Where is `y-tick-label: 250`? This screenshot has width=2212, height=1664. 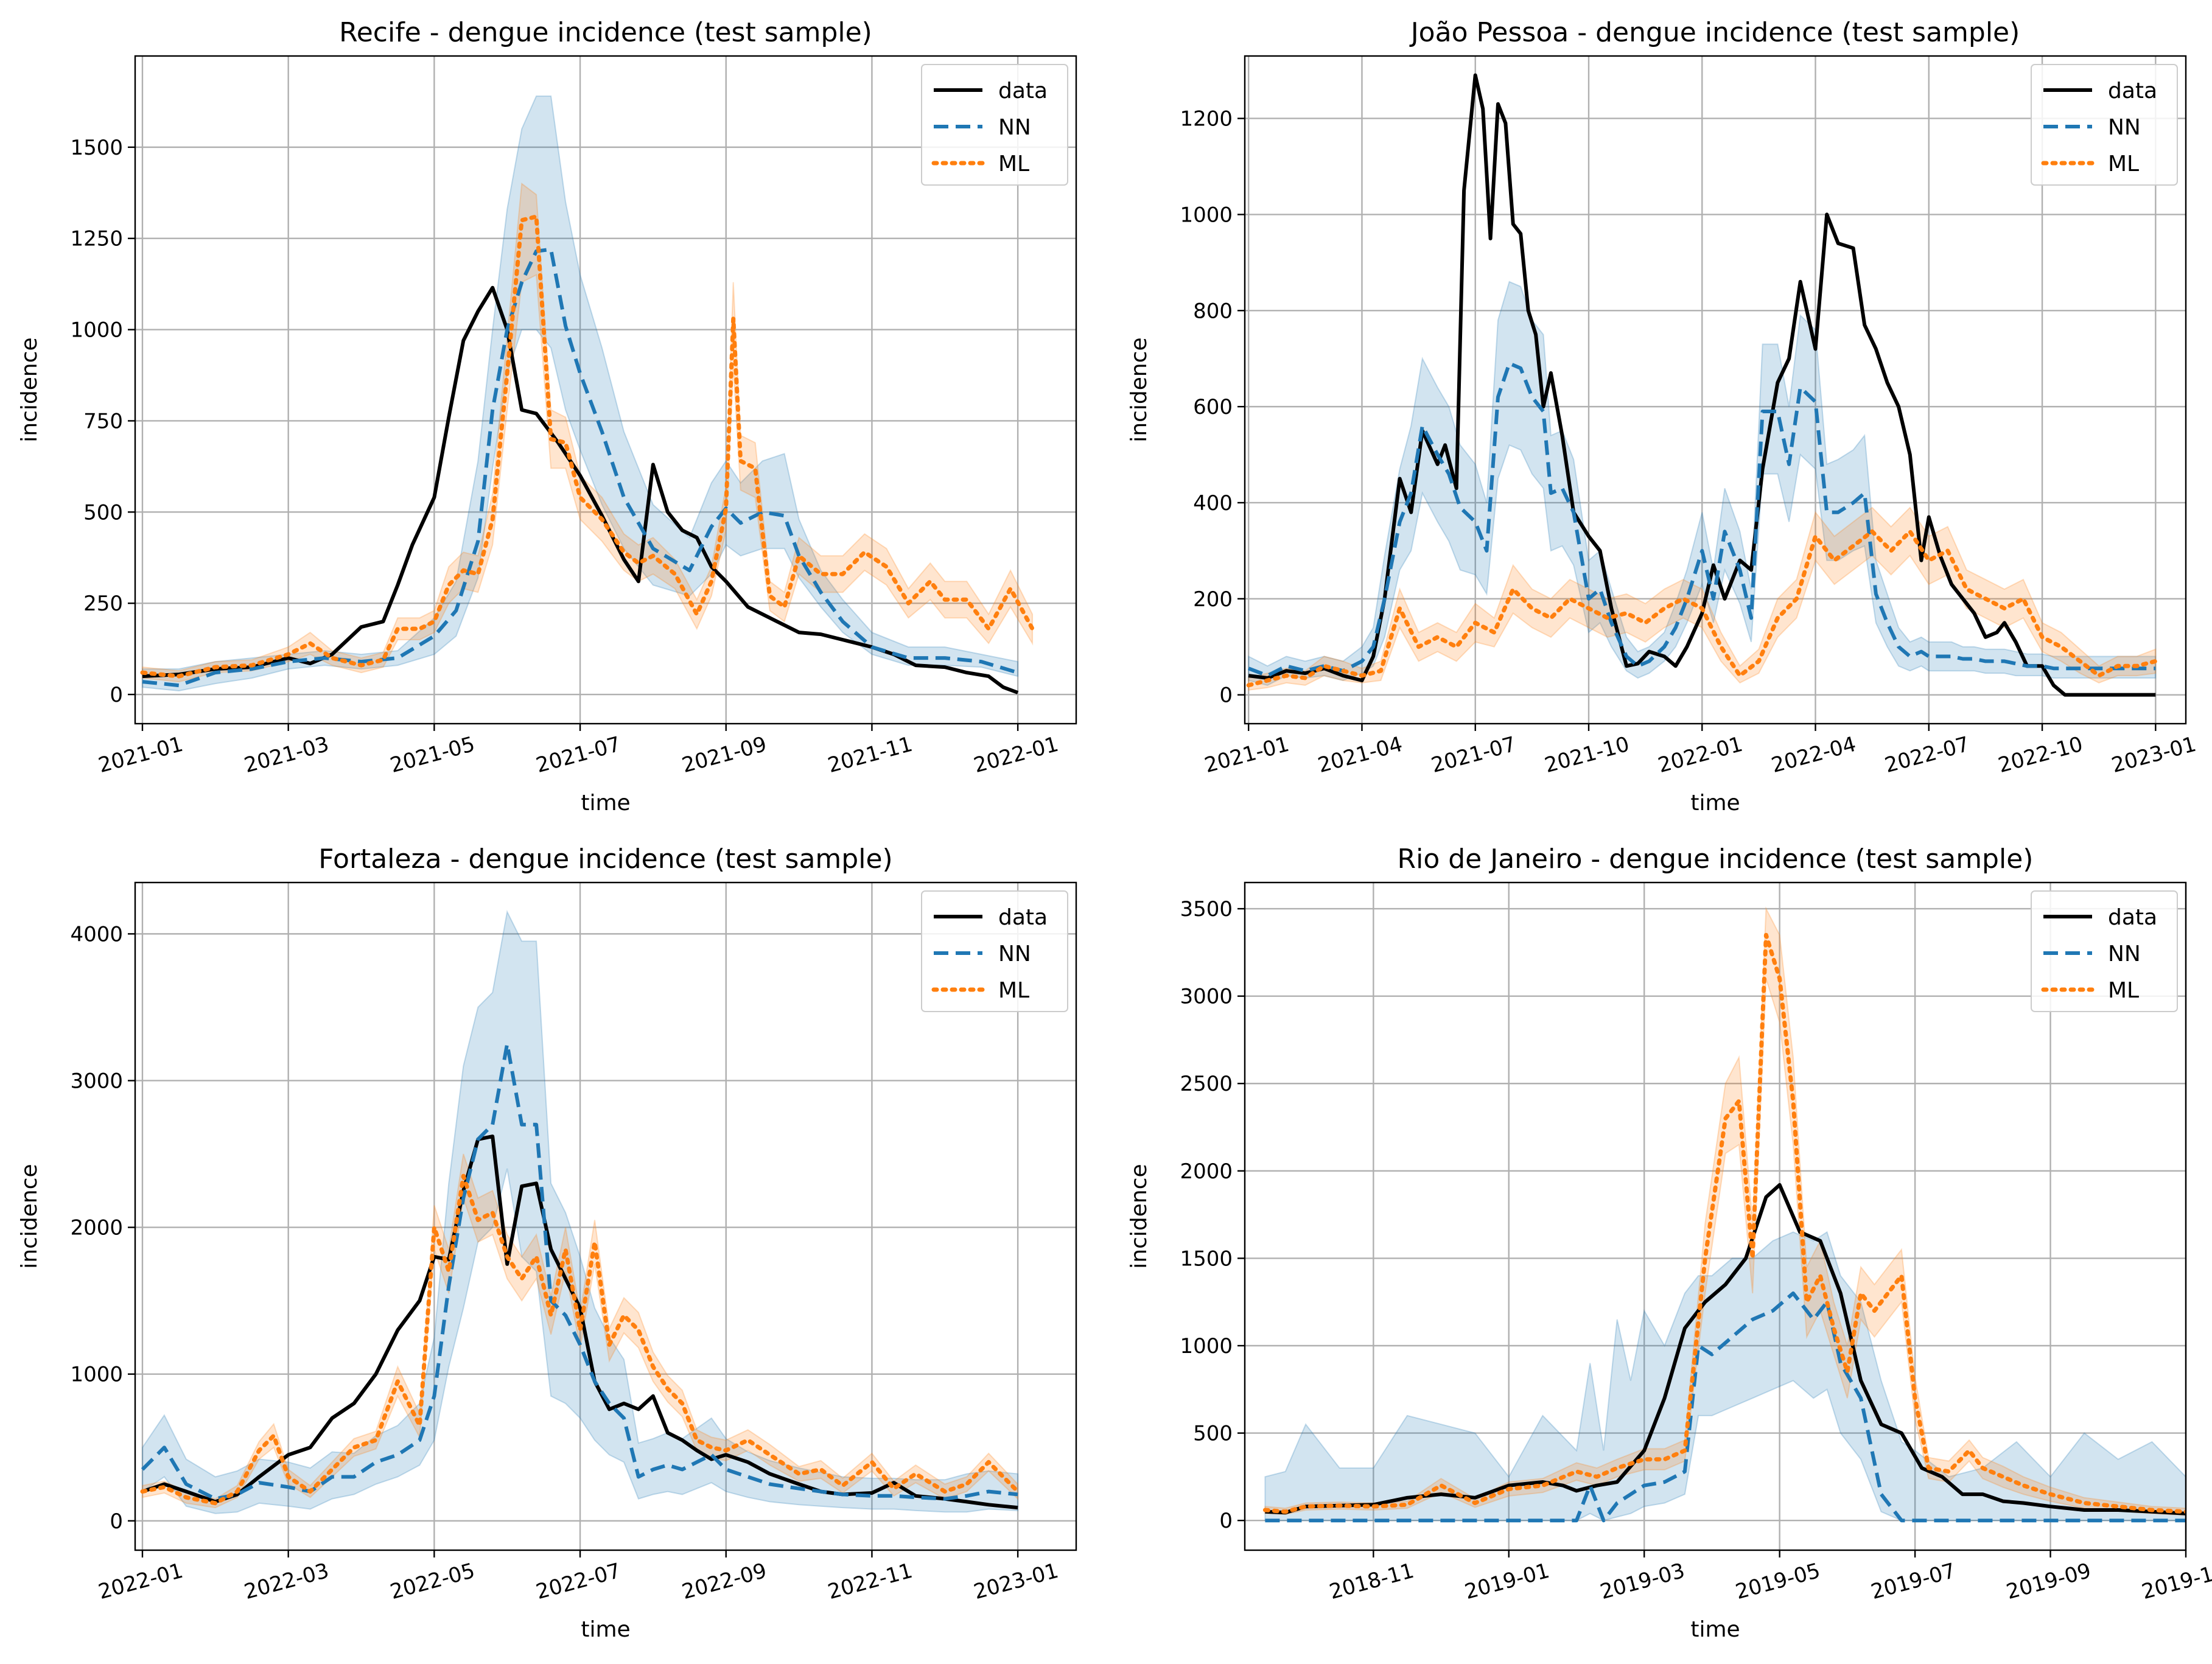 y-tick-label: 250 is located at coordinates (103, 604).